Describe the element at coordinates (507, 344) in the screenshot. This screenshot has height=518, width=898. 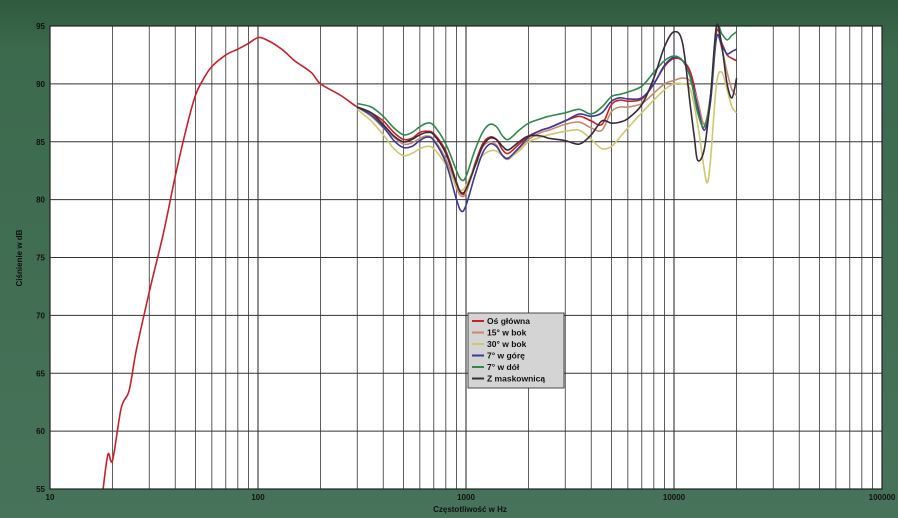
I see `legend-label: 30° w bok` at that location.